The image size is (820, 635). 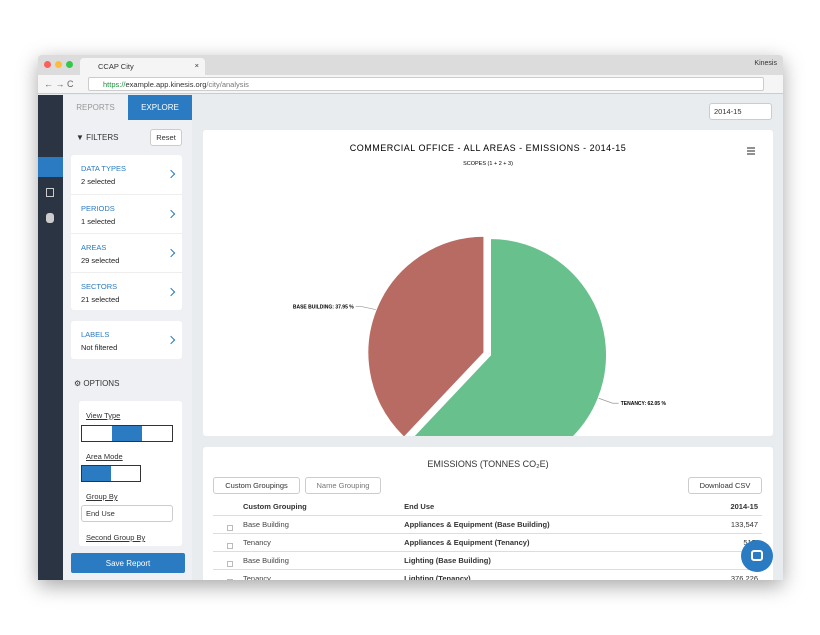 I want to click on tab-explore: EXPLORE, so click(x=160, y=107).